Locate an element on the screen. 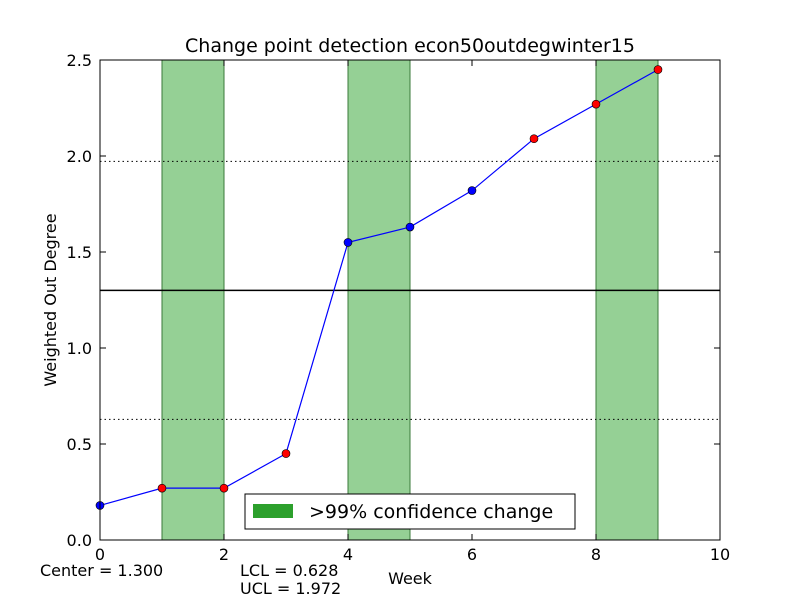 This screenshot has height=600, width=800. legend-box is located at coordinates (410, 511).